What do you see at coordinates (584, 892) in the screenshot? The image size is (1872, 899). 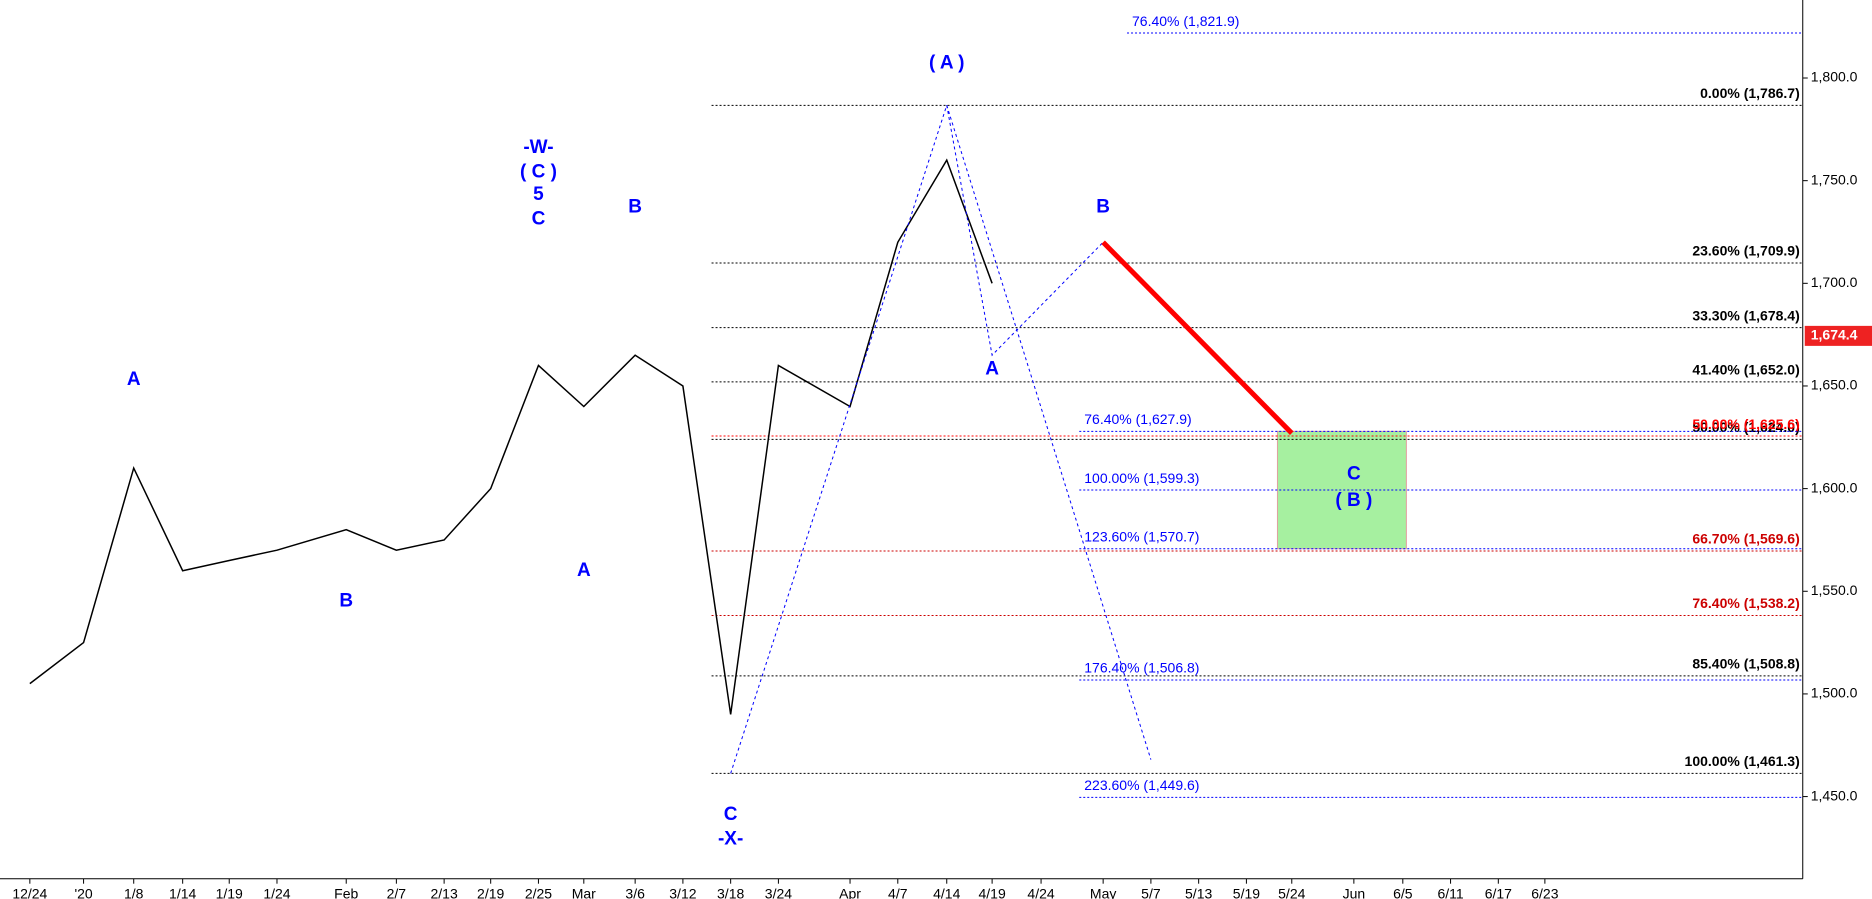 I see `x-tick-label: Mar` at bounding box center [584, 892].